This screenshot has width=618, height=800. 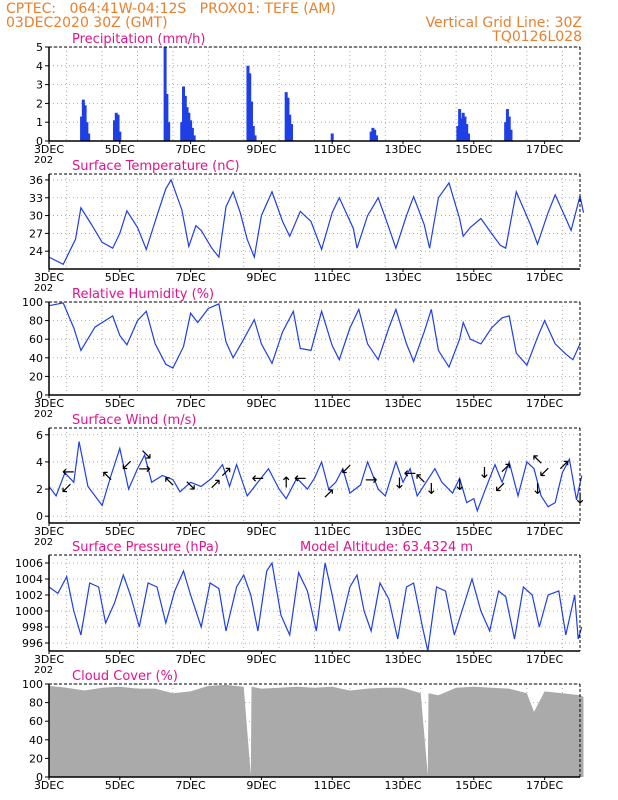 I want to click on x-tick-label-5: 13DEC, so click(x=402, y=785).